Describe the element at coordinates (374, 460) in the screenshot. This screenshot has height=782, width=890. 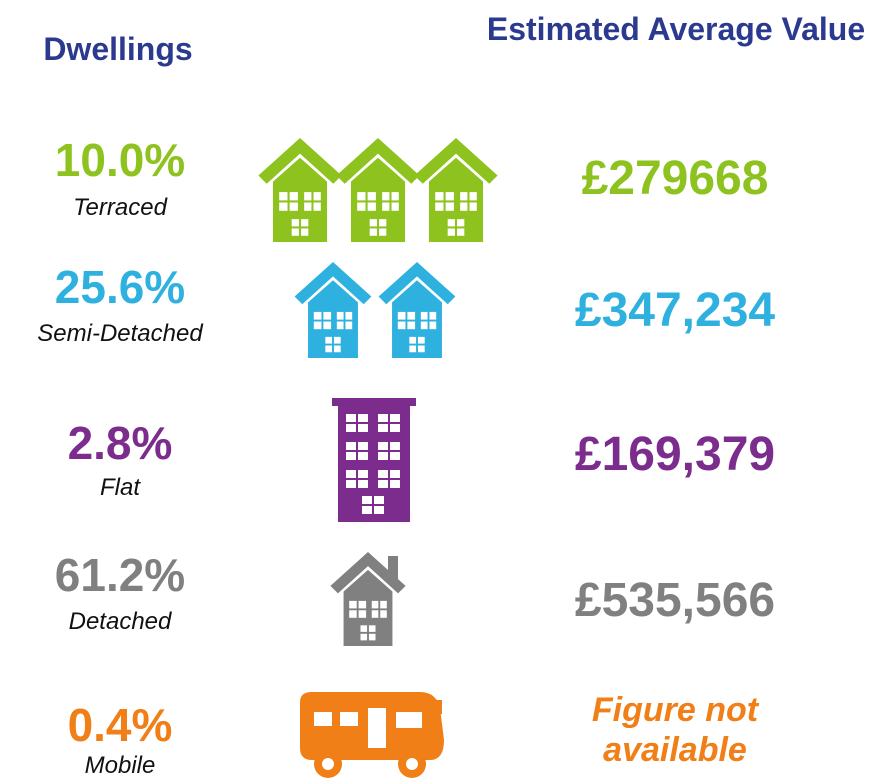
I see `flat-icon` at that location.